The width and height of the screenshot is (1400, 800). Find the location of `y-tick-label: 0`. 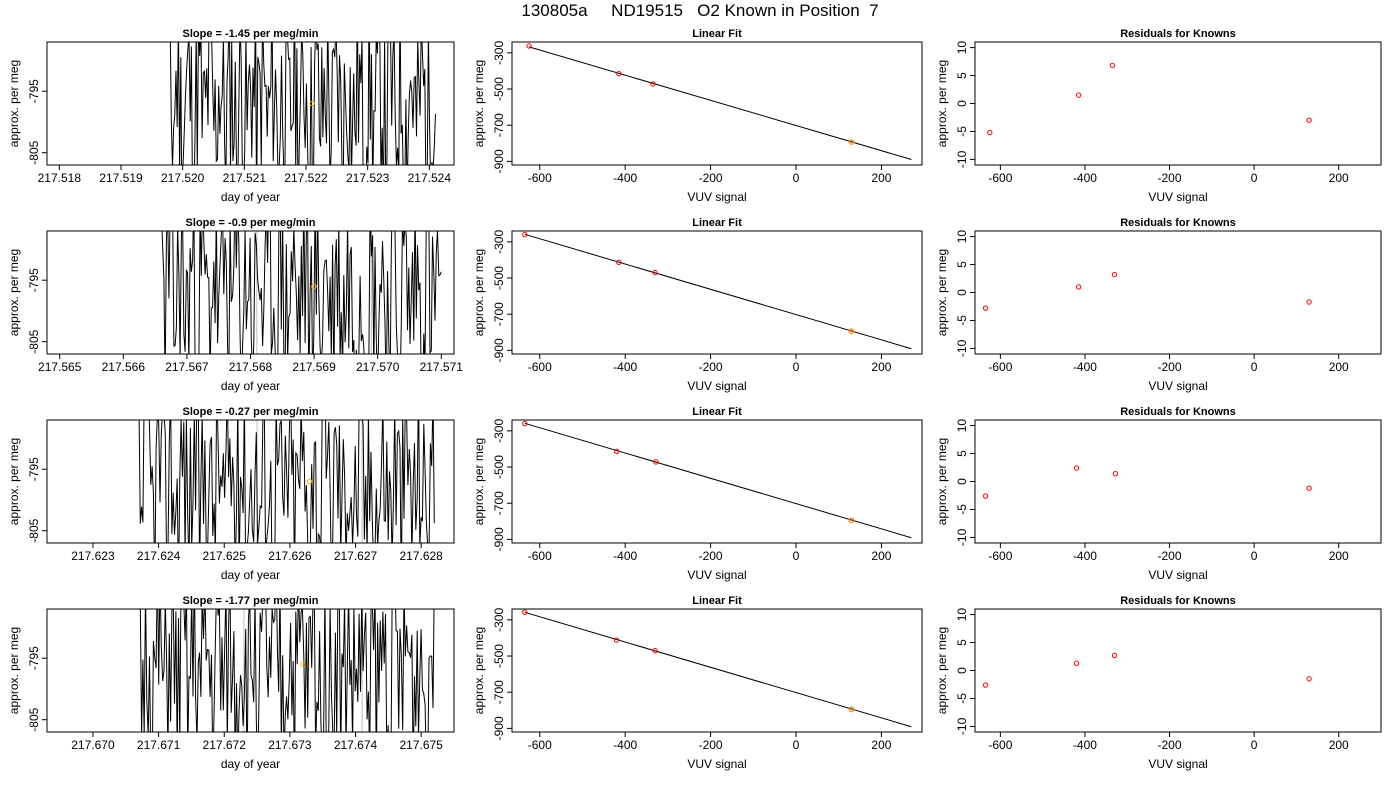

y-tick-label: 0 is located at coordinates (962, 481).